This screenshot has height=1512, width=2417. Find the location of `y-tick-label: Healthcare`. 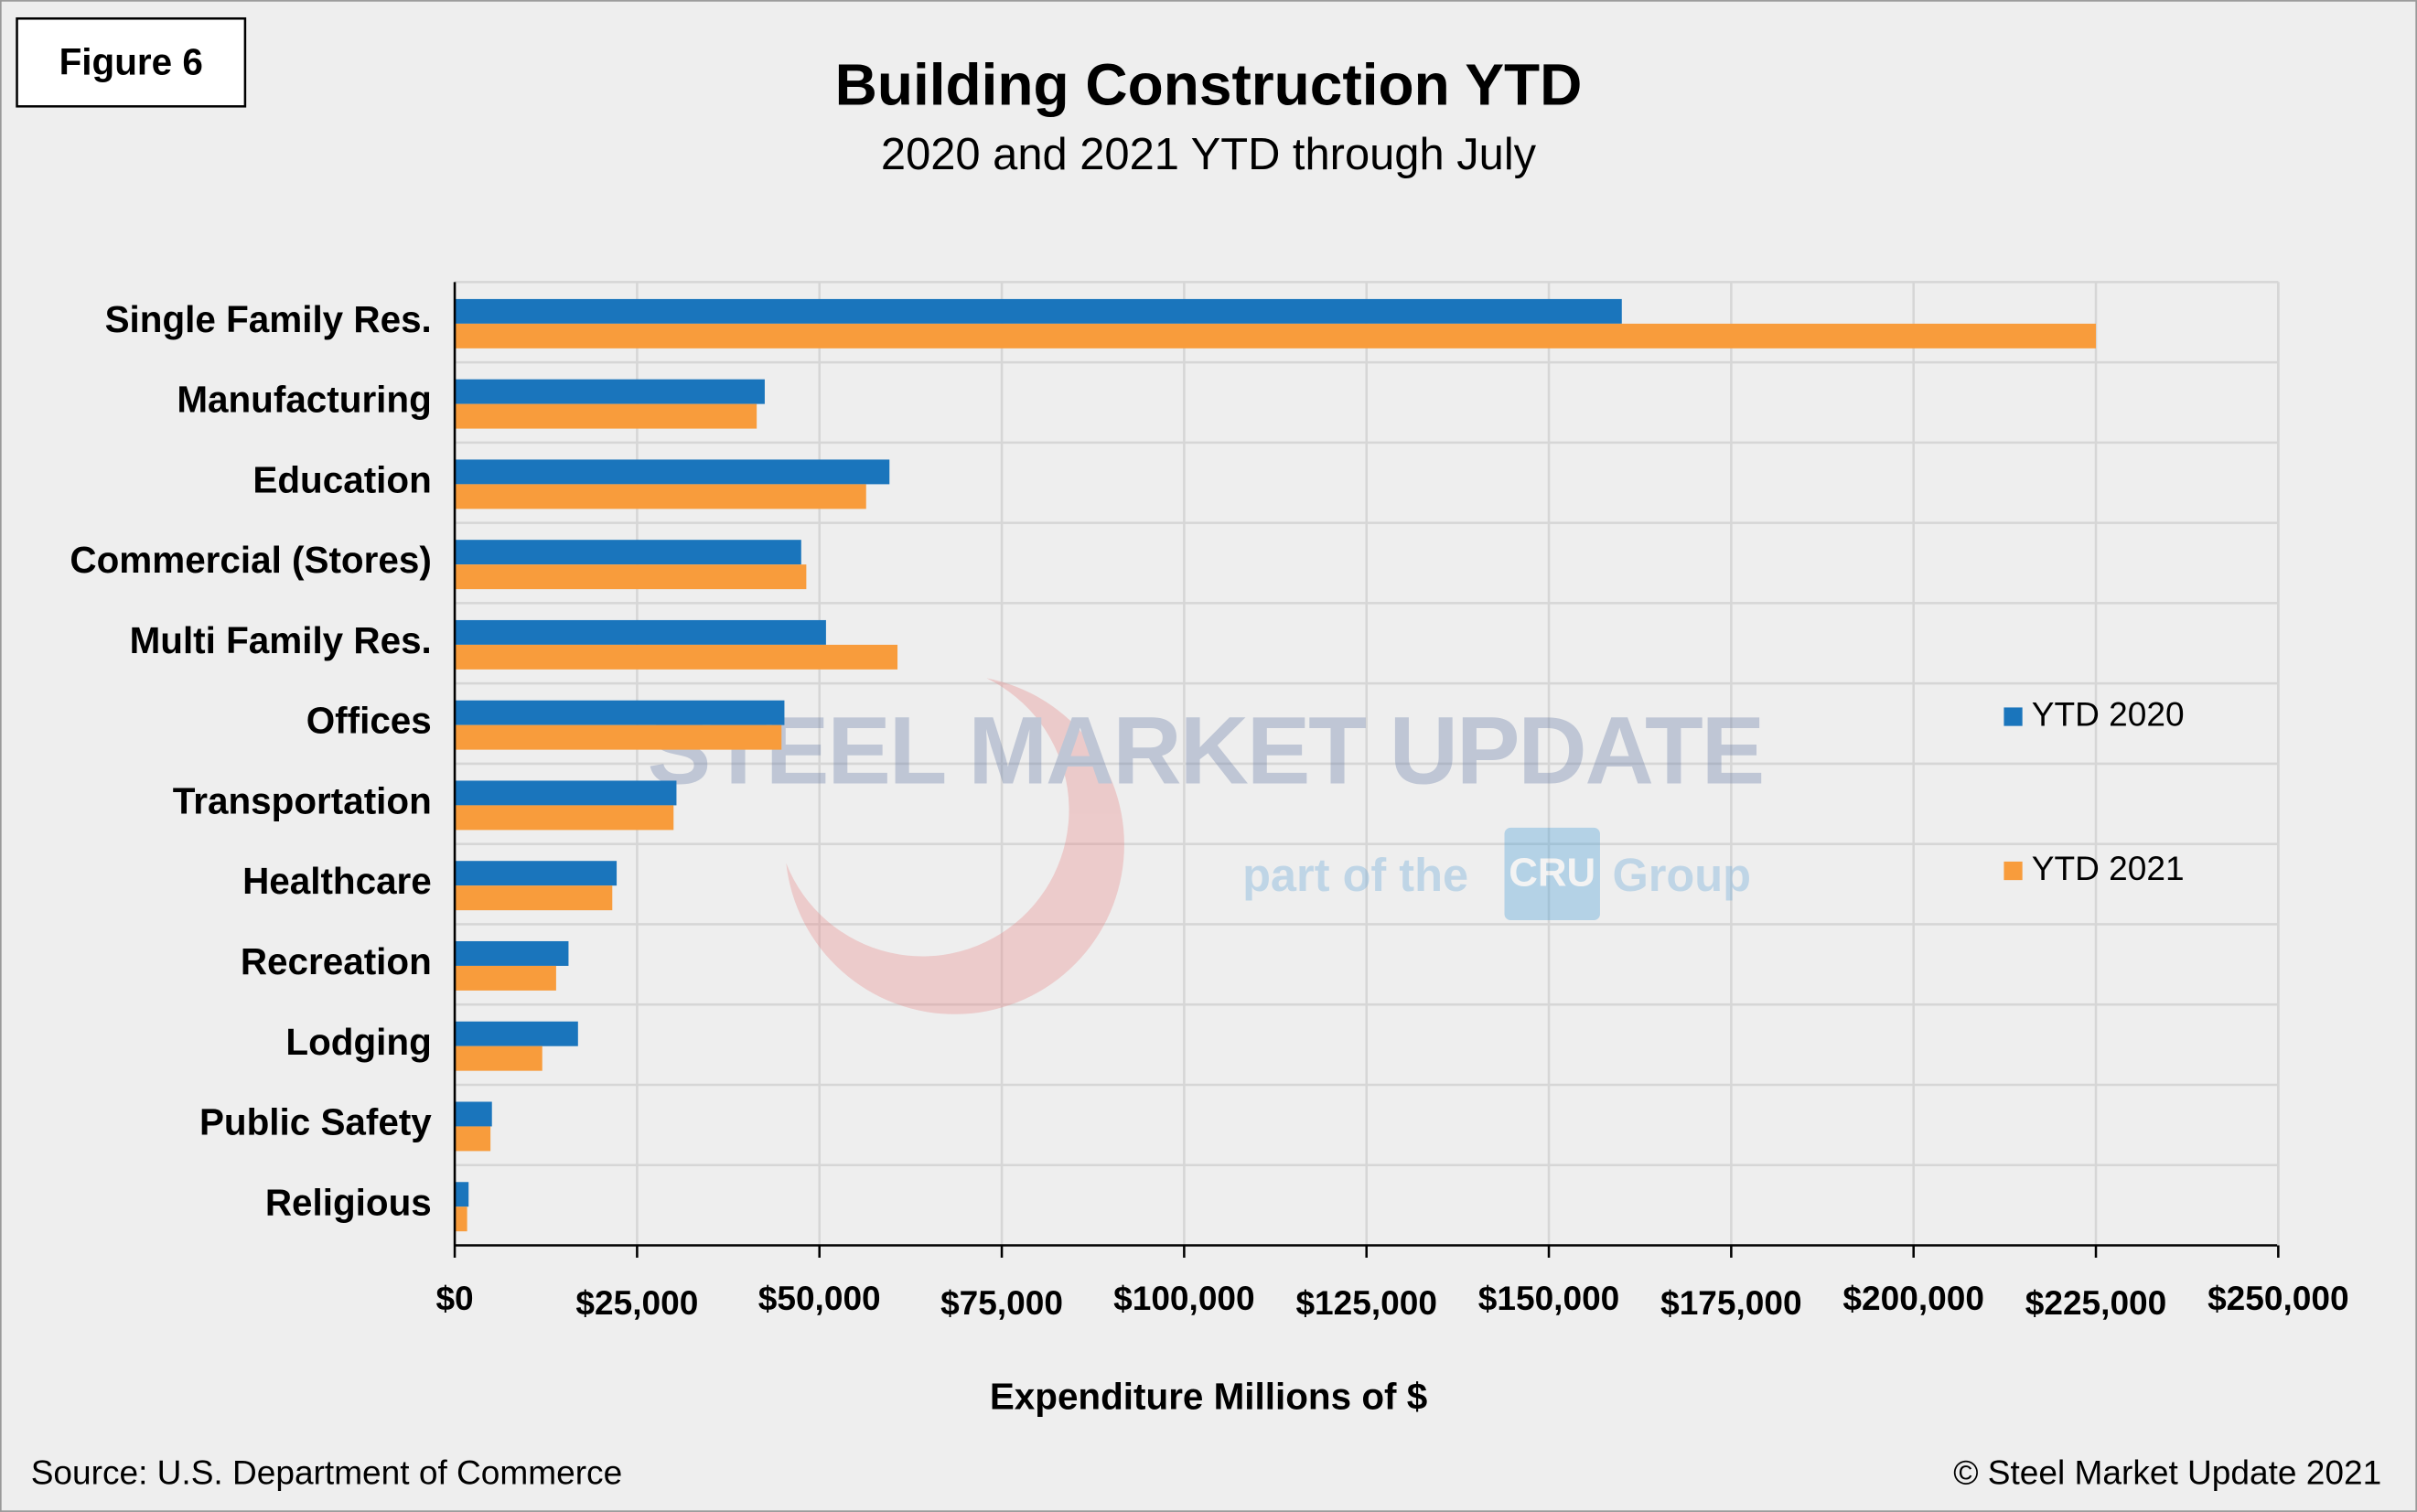

y-tick-label: Healthcare is located at coordinates (337, 881).